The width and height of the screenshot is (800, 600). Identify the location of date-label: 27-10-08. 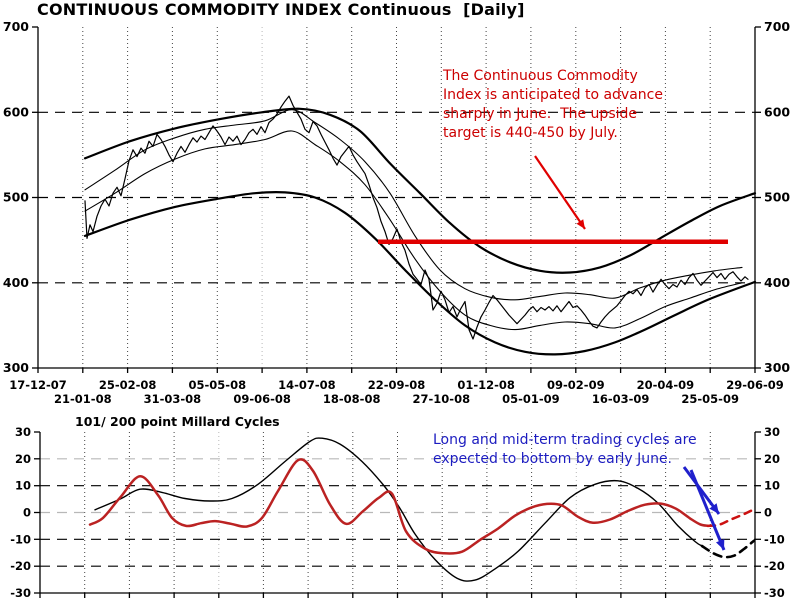
(442, 399).